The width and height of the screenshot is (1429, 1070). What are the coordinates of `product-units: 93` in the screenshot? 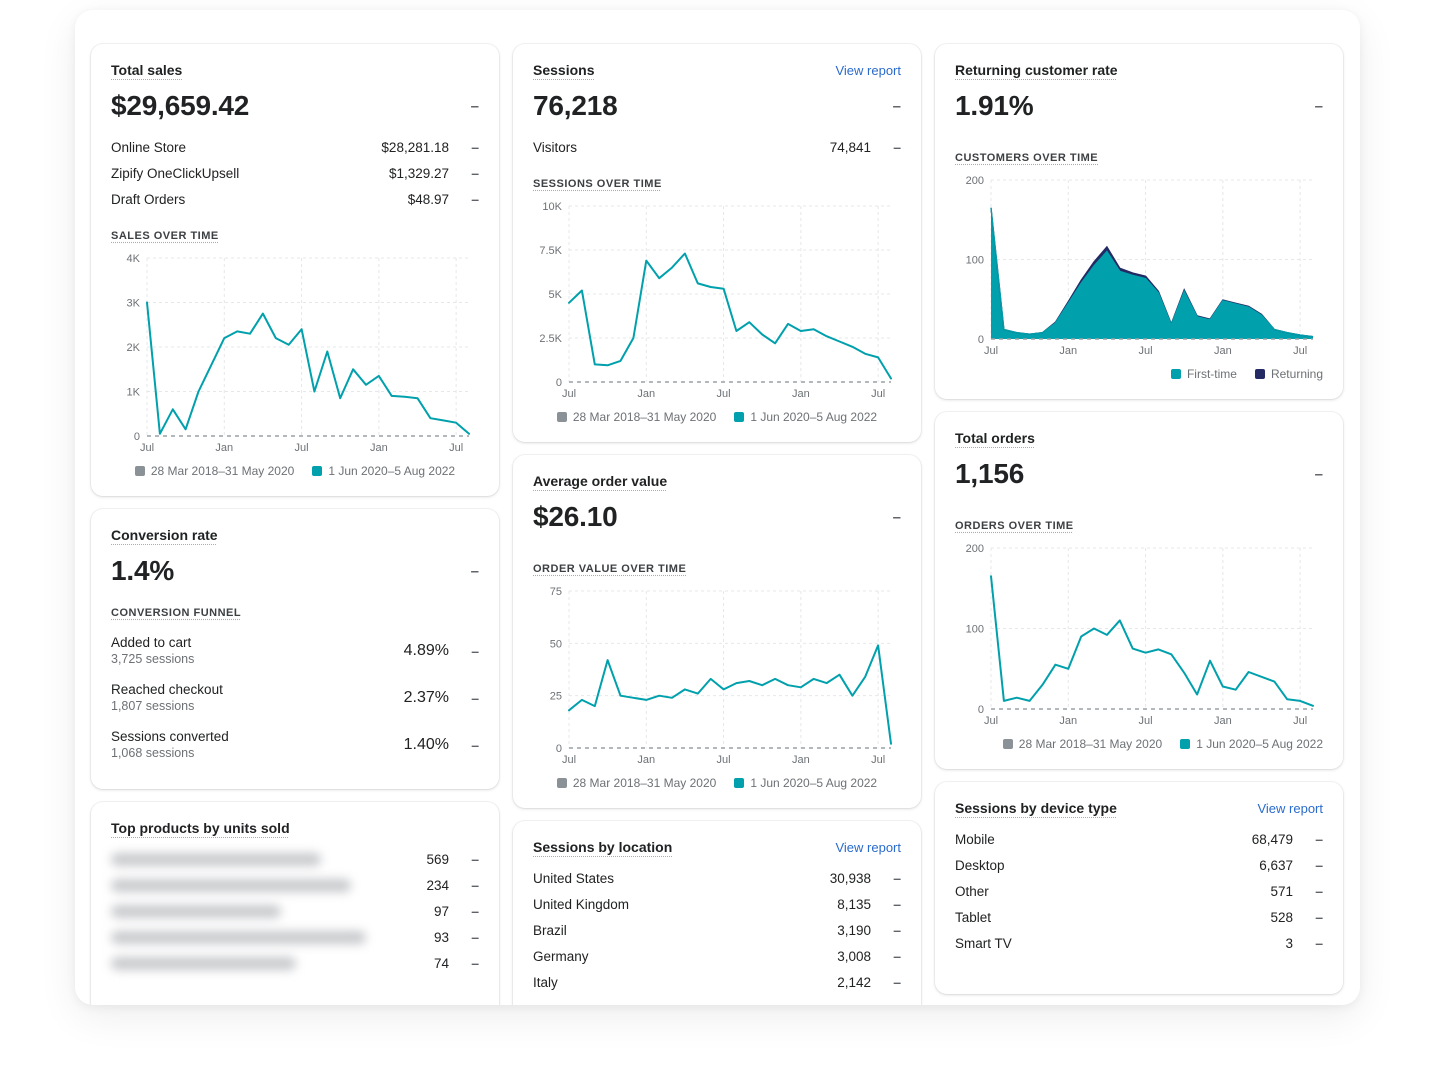 It's located at (441, 937).